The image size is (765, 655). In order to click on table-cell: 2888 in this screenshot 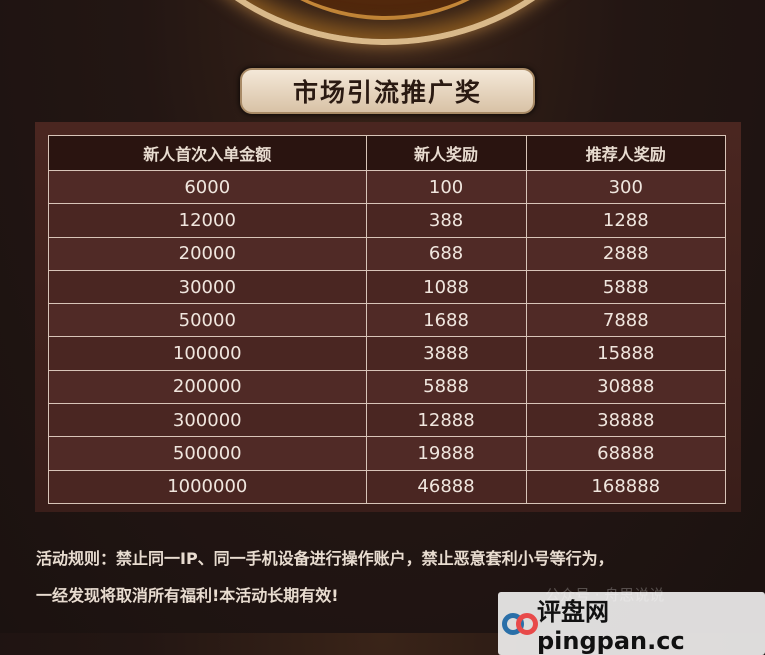, I will do `click(626, 253)`.